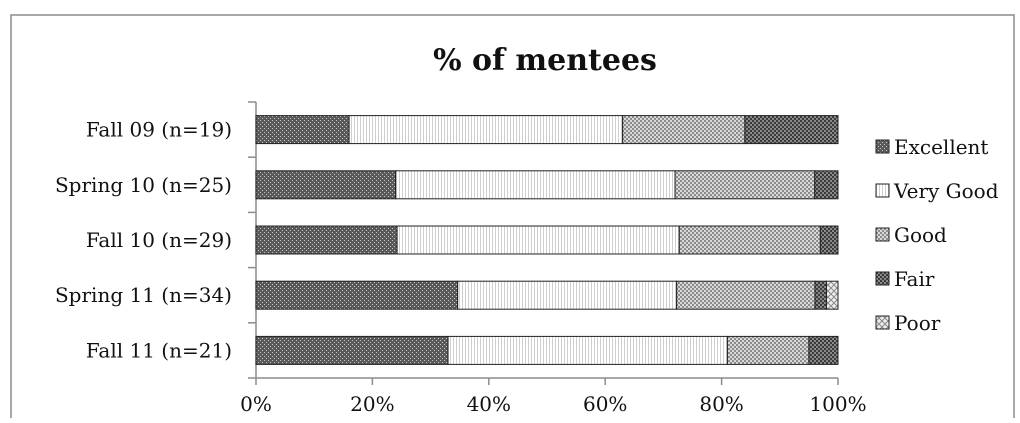  Describe the element at coordinates (159, 130) in the screenshot. I see `category-label: Fall 09 (n=19)` at that location.